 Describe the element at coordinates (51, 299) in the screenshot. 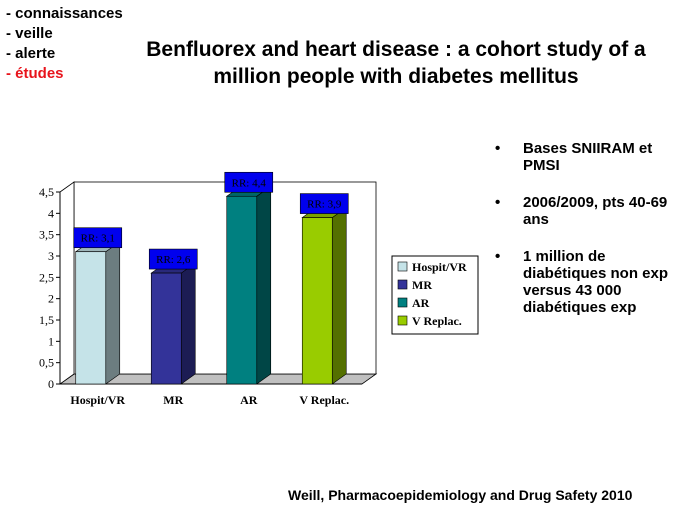

I see `y-tick-label: 2` at that location.